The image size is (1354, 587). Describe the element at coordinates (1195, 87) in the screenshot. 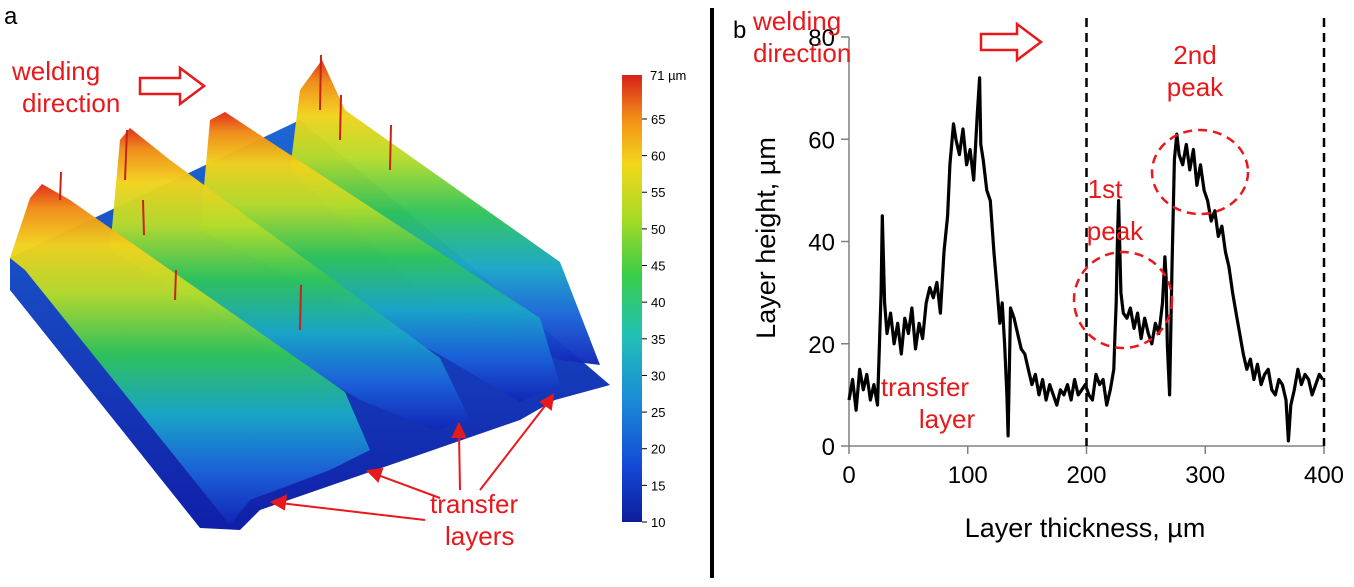

I see `annotation-2nd-peak-2: peak` at that location.